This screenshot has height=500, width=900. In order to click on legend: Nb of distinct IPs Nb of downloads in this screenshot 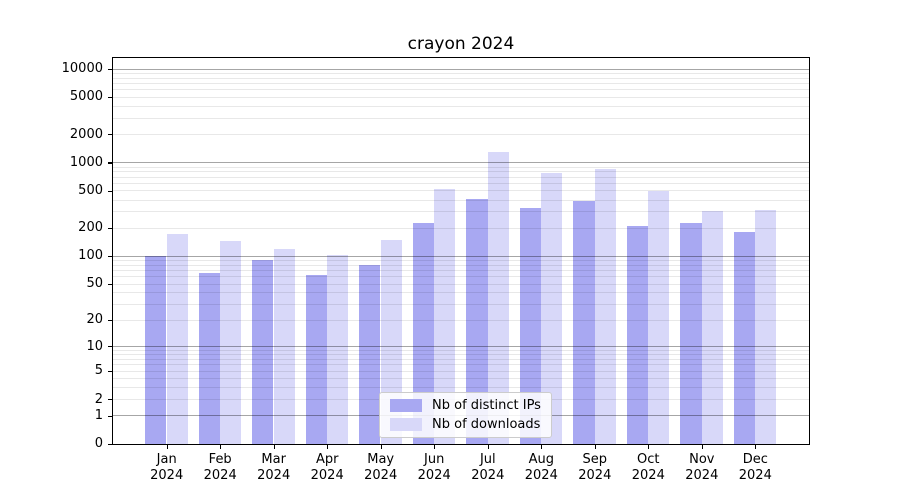, I will do `click(465, 415)`.